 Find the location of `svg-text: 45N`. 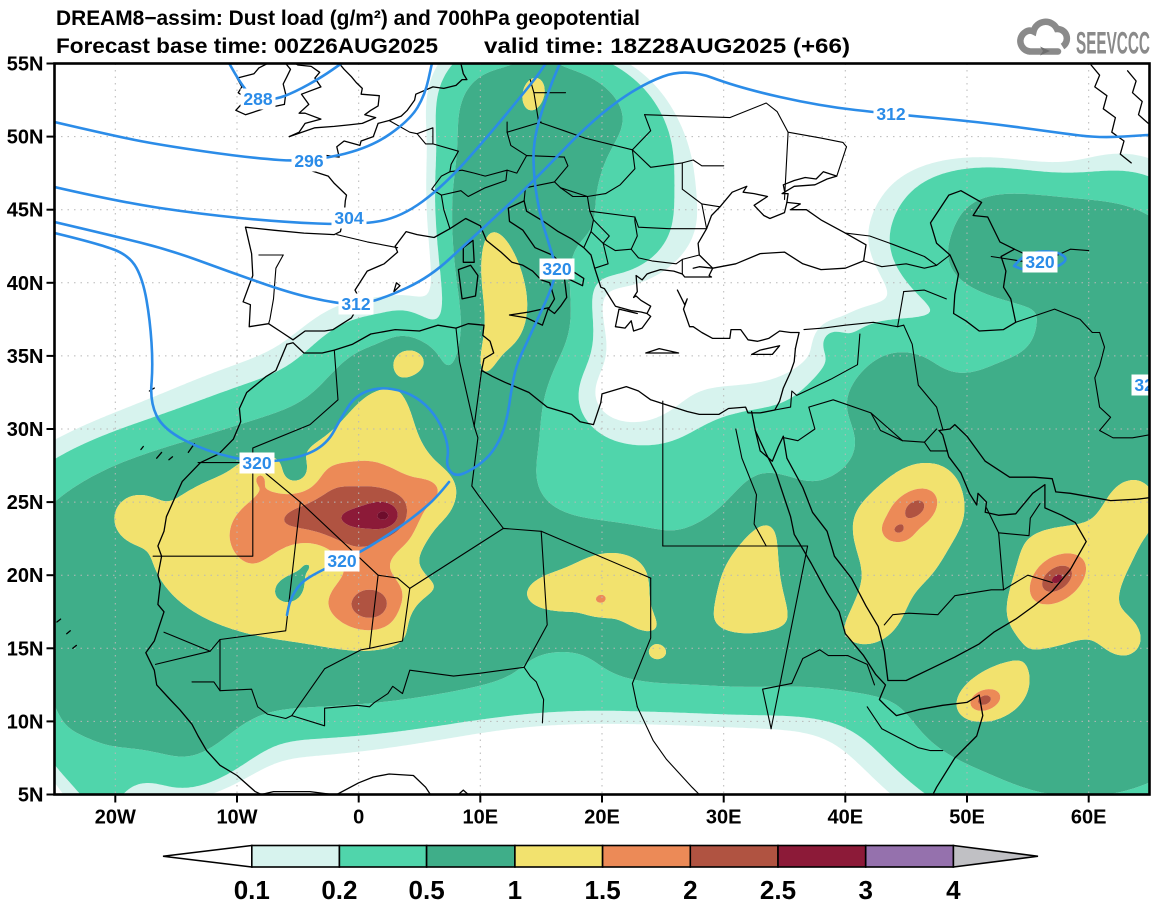

svg-text: 45N is located at coordinates (25, 211).